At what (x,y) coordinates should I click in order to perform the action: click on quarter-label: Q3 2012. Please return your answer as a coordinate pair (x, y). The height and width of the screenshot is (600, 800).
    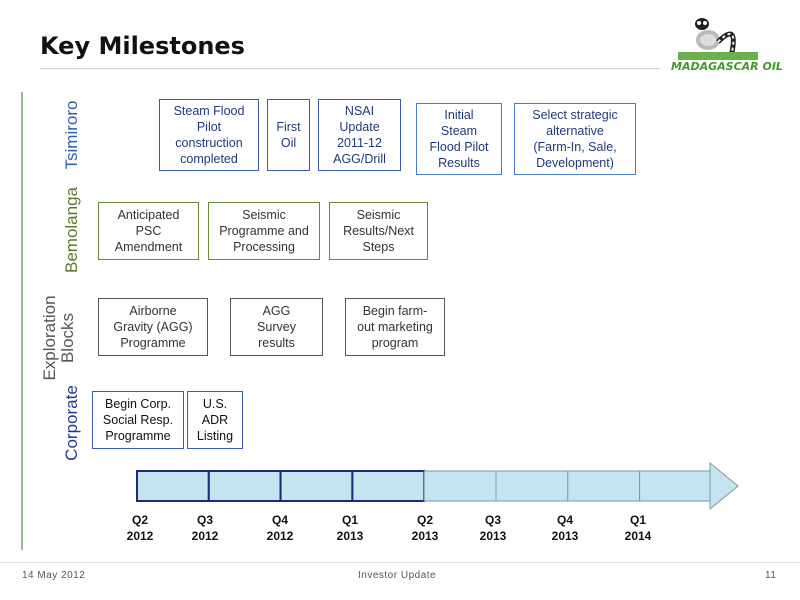
    Looking at the image, I should click on (205, 528).